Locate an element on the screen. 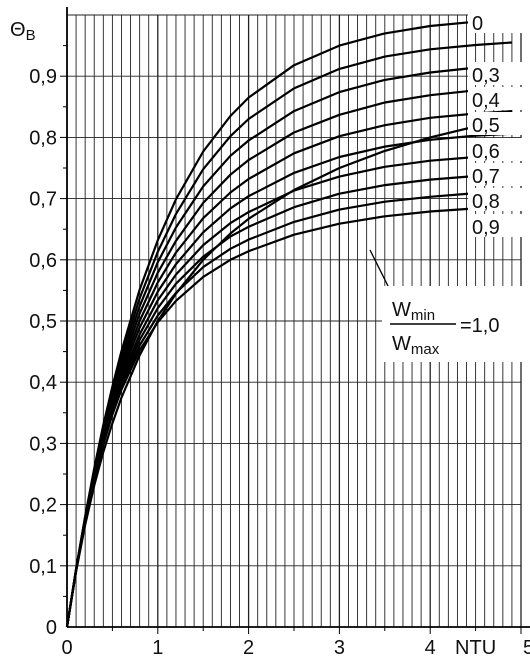  legend-suffix: =1,0 is located at coordinates (479, 326).